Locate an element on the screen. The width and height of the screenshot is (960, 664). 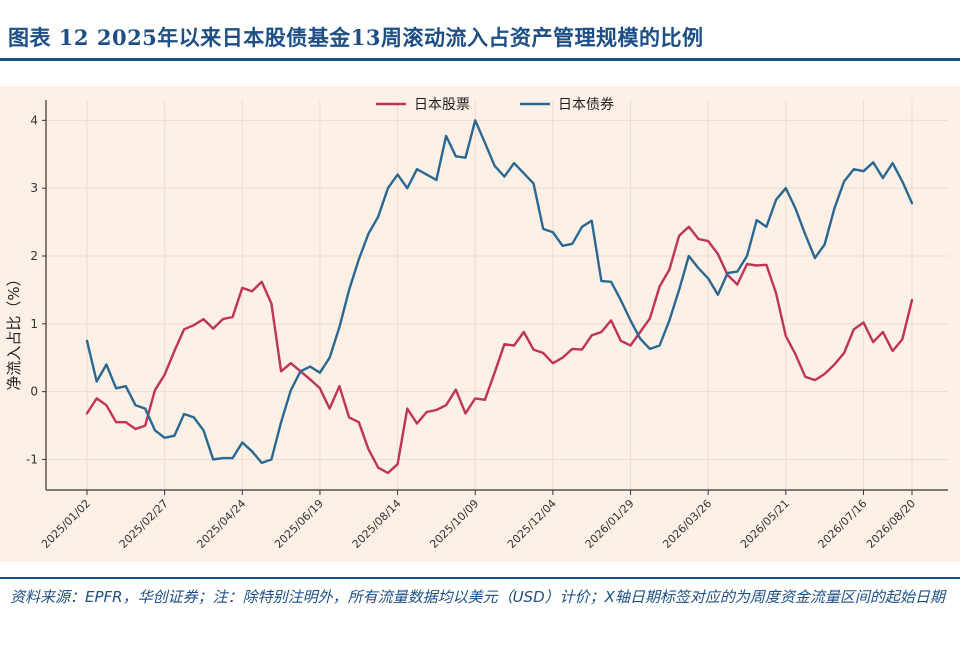
figure-title: 图表 12 2025年以来日本股债基金13周滚动流入占资产管理规模的比例 is located at coordinates (356, 37).